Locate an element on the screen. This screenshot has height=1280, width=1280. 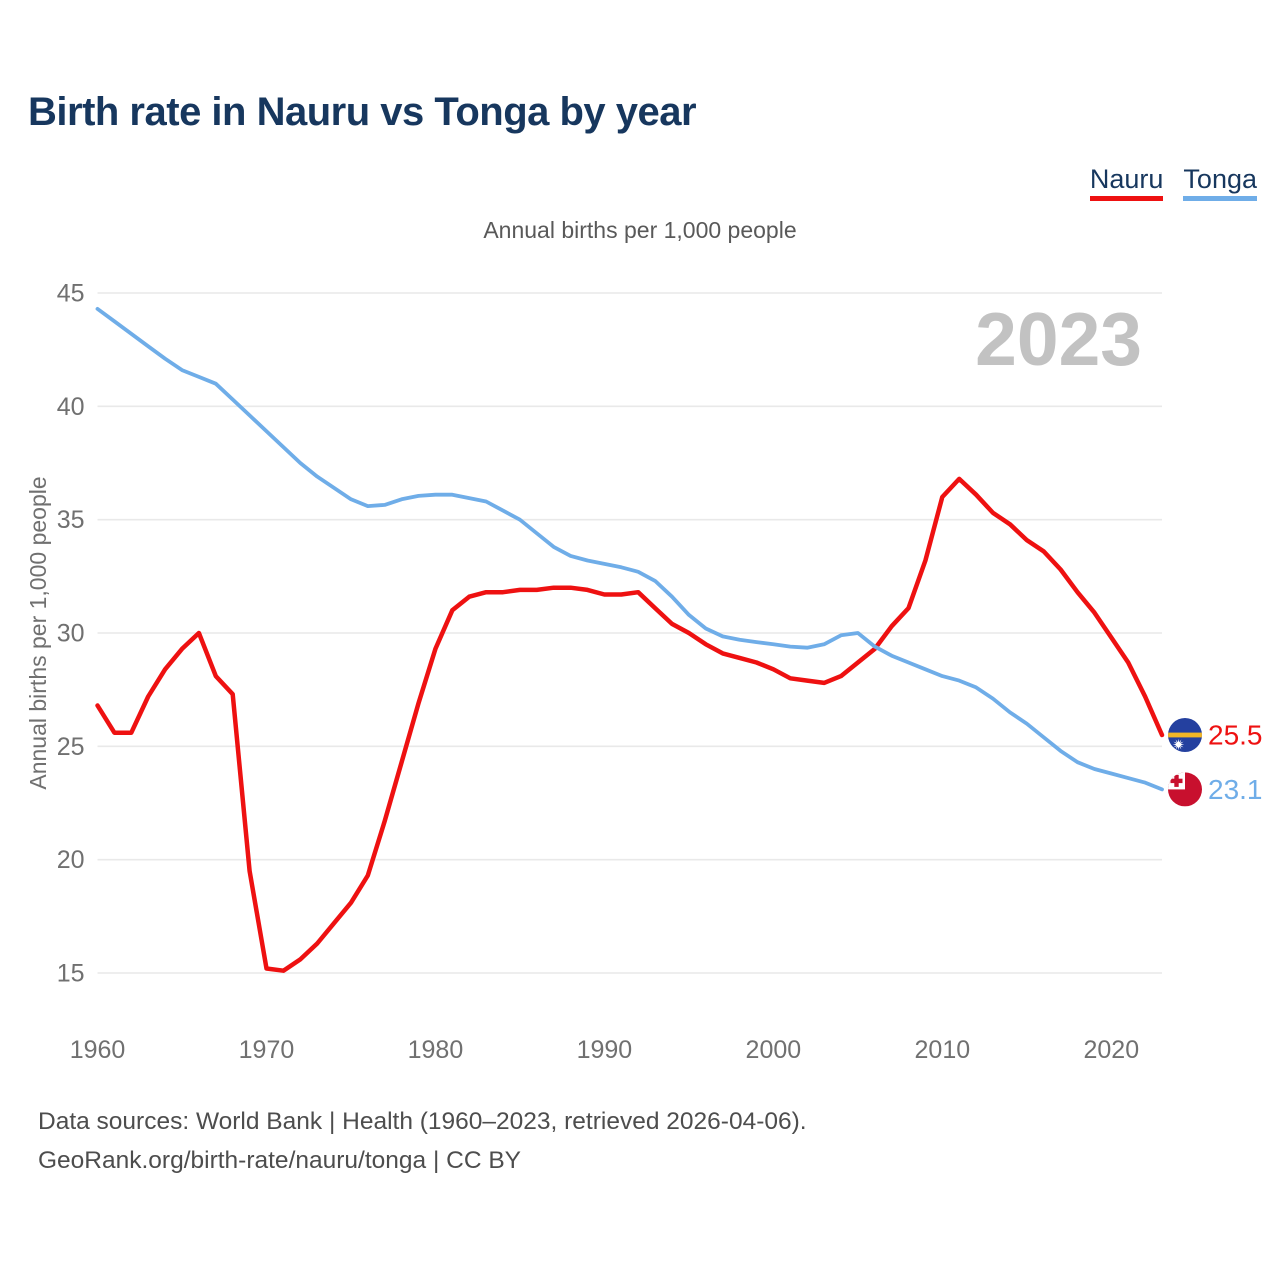
y-tick-label-15: 15 is located at coordinates (71, 974).